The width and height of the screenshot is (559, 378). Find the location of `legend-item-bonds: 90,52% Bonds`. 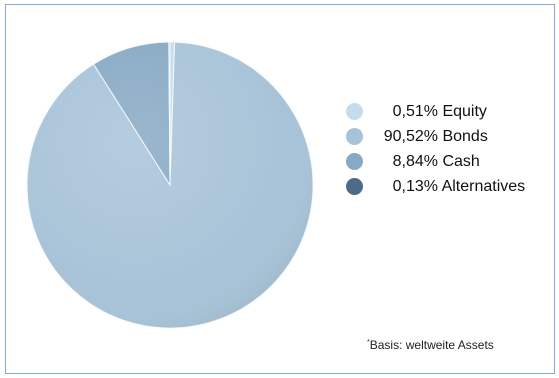

legend-item-bonds: 90,52% Bonds is located at coordinates (435, 136).